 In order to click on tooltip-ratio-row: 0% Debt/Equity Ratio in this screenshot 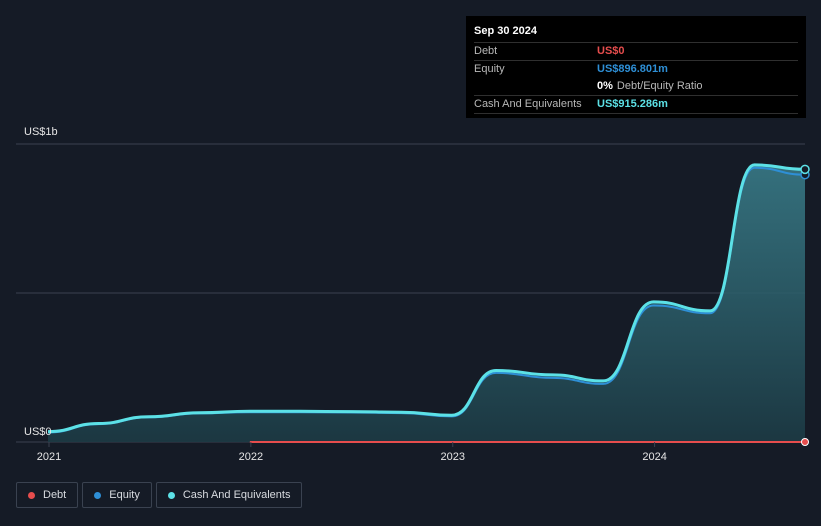, I will do `click(636, 87)`.